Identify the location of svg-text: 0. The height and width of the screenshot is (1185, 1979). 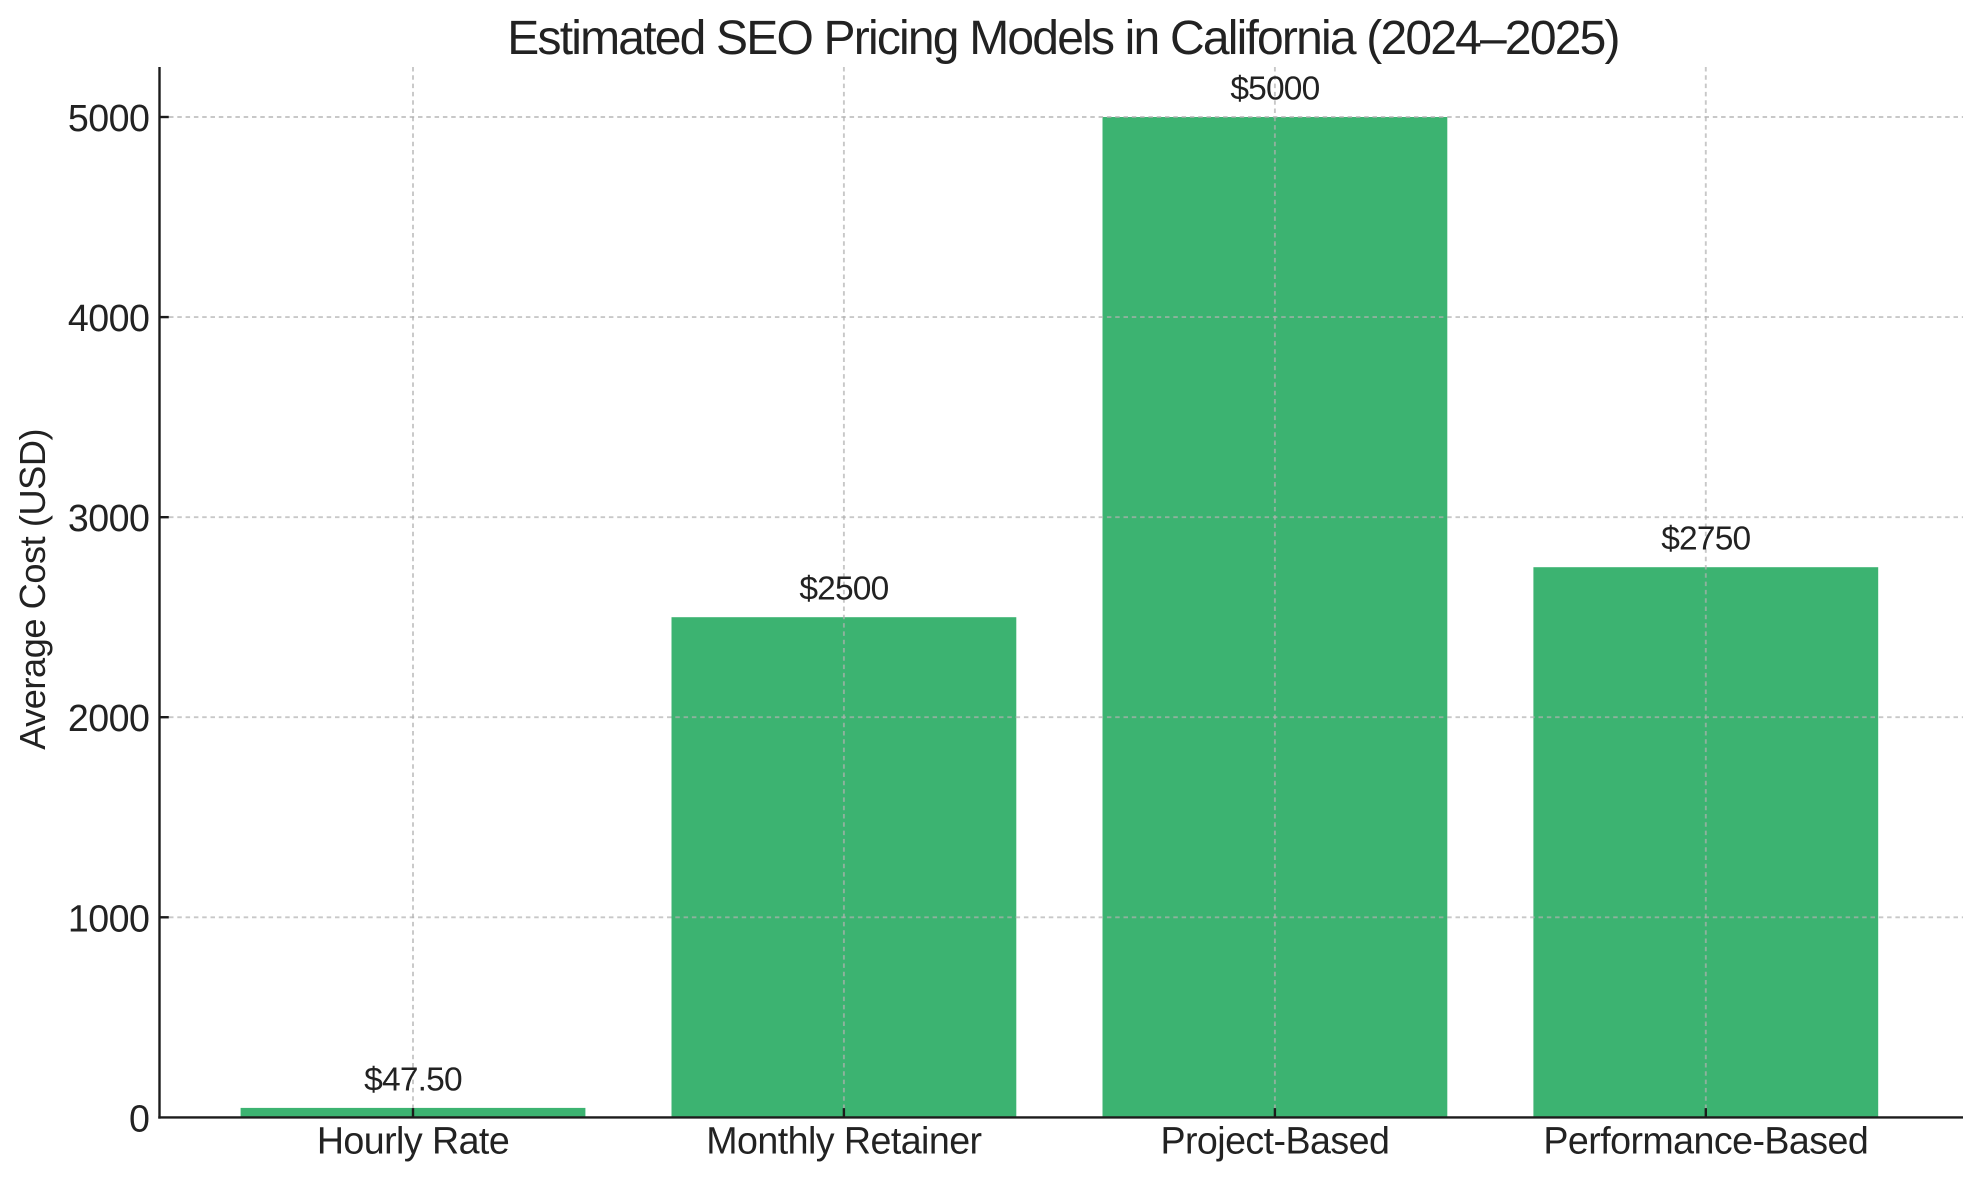
(139, 1118).